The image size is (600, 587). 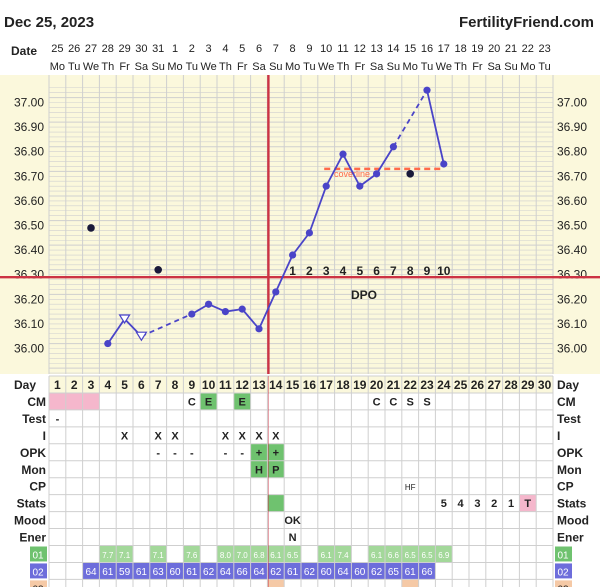 I want to click on day-number: 4, so click(x=107, y=385).